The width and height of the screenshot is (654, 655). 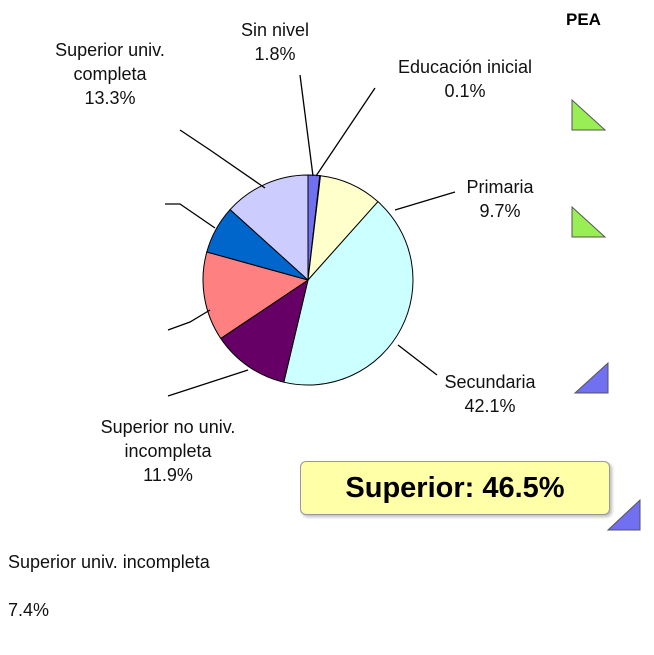 What do you see at coordinates (168, 439) in the screenshot?
I see `slice-name: Superior no univ. incompleta` at bounding box center [168, 439].